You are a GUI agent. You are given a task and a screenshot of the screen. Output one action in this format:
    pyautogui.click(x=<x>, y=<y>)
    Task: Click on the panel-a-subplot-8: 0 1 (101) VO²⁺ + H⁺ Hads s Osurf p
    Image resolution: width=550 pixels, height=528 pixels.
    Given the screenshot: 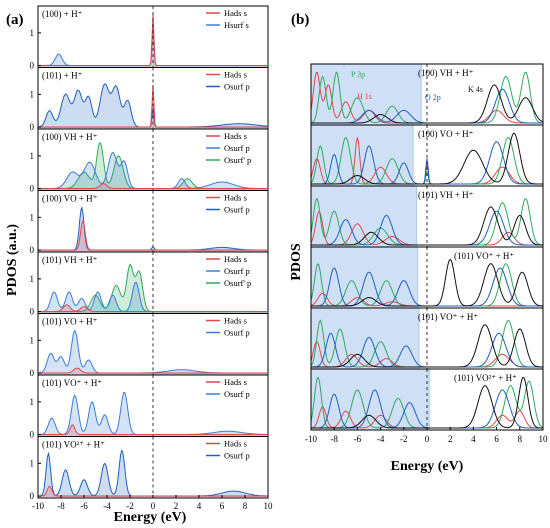 What is the action you would take?
    pyautogui.click(x=149, y=468)
    